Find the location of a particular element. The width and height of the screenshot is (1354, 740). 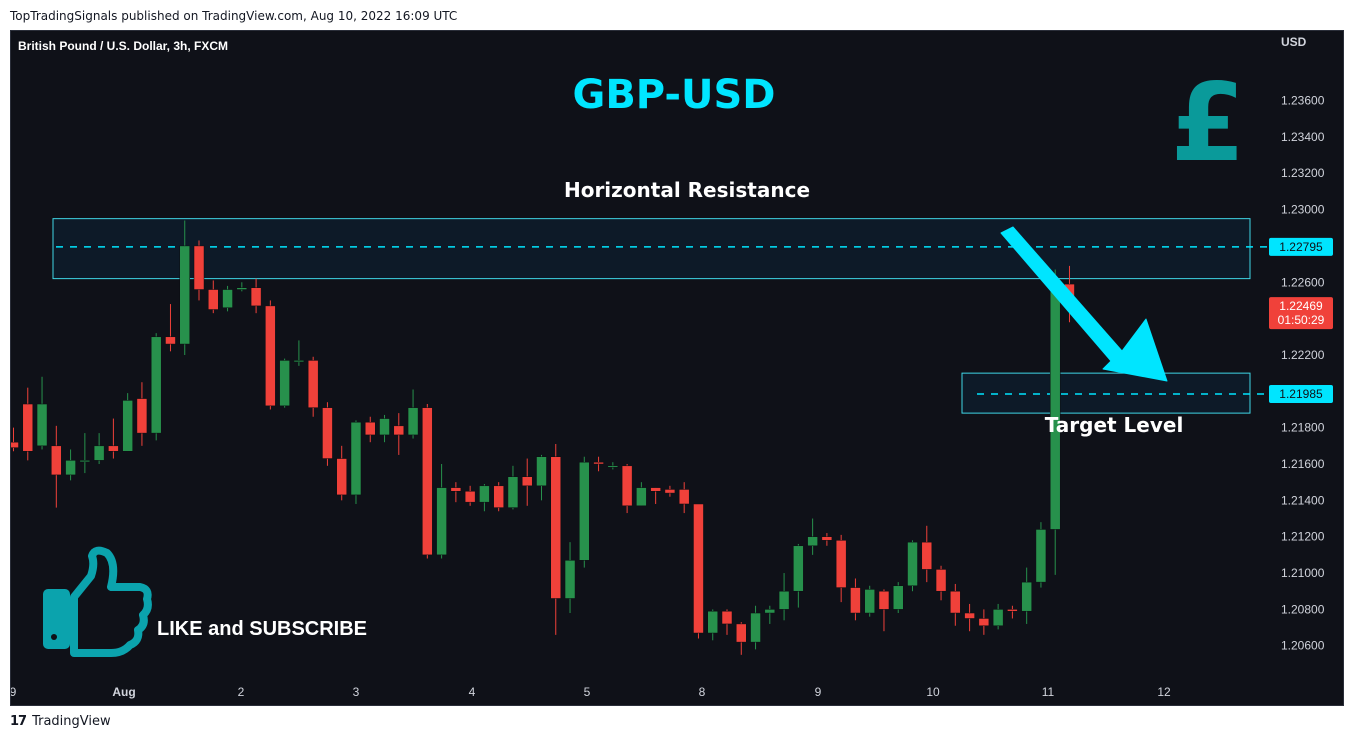

x-tick-label: 2 is located at coordinates (241, 692).